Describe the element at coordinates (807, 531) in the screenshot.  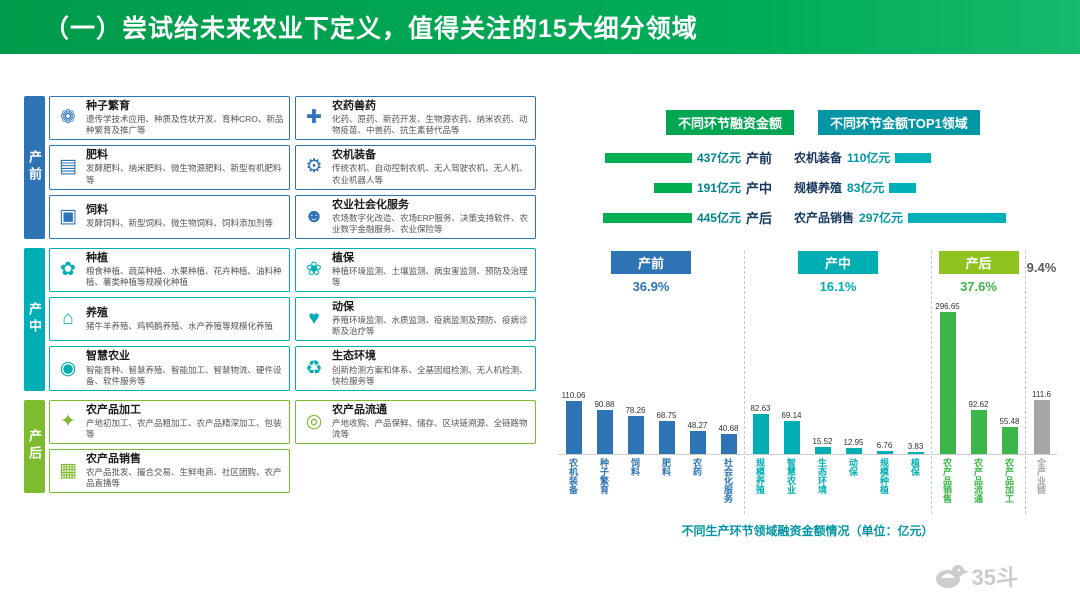
I see `chart-caption: 不同生产环节领域融资金额情况（单位：亿元）` at that location.